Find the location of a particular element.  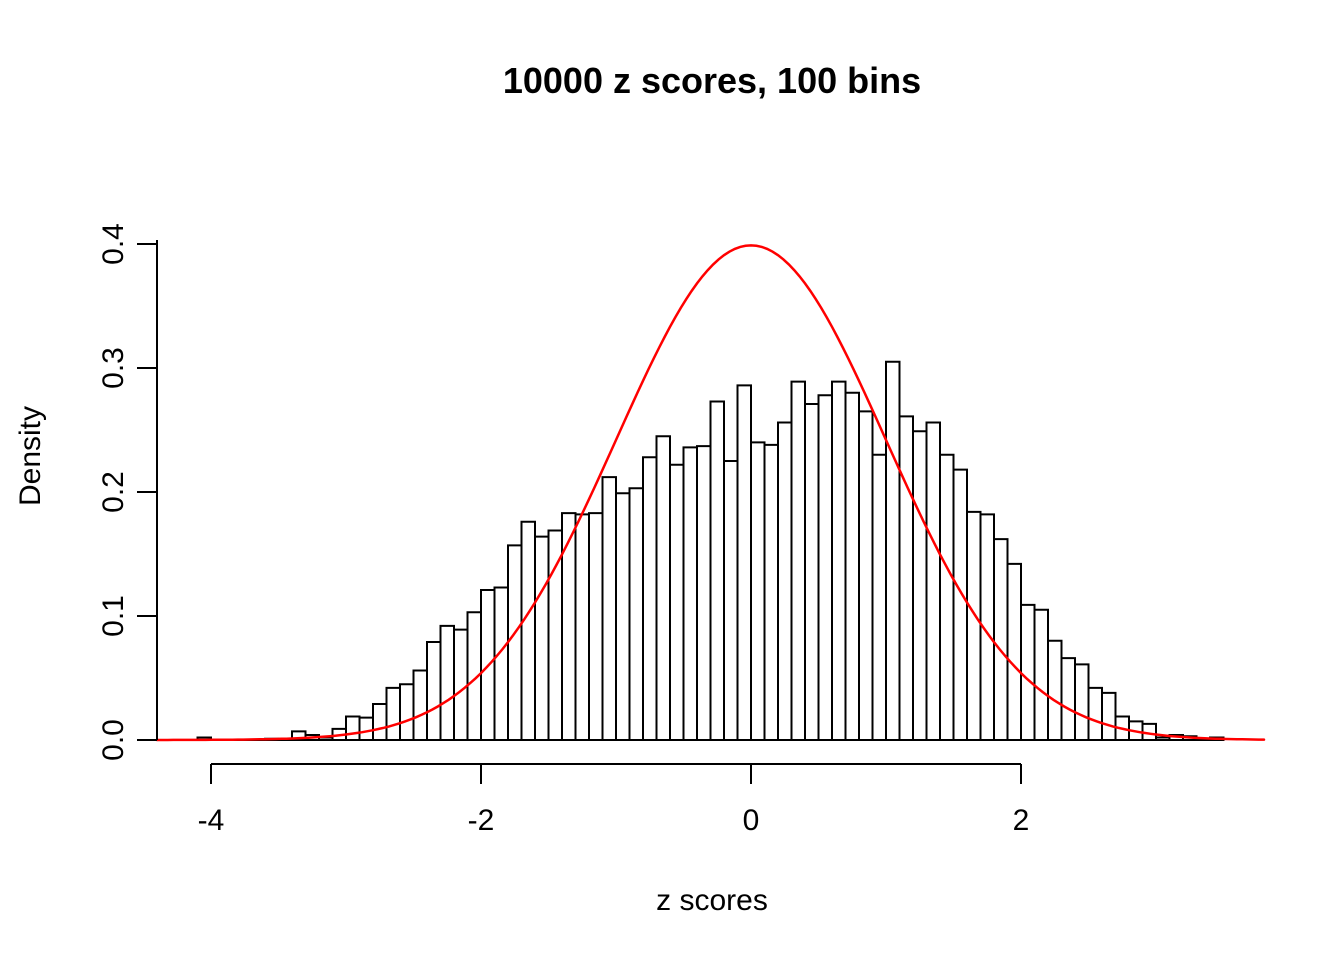

chart-title: 10000 z scores, 100 bins is located at coordinates (712, 80).